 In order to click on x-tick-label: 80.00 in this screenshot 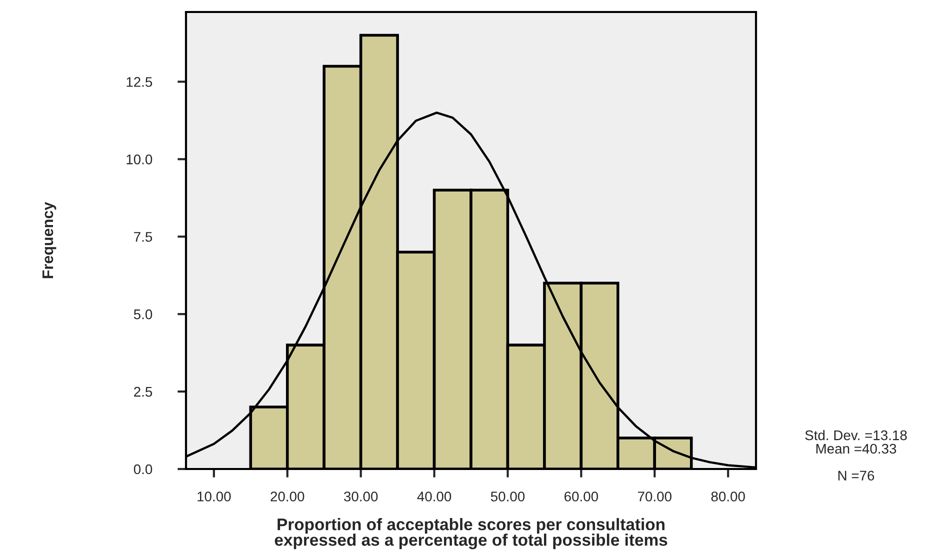, I will do `click(728, 497)`.